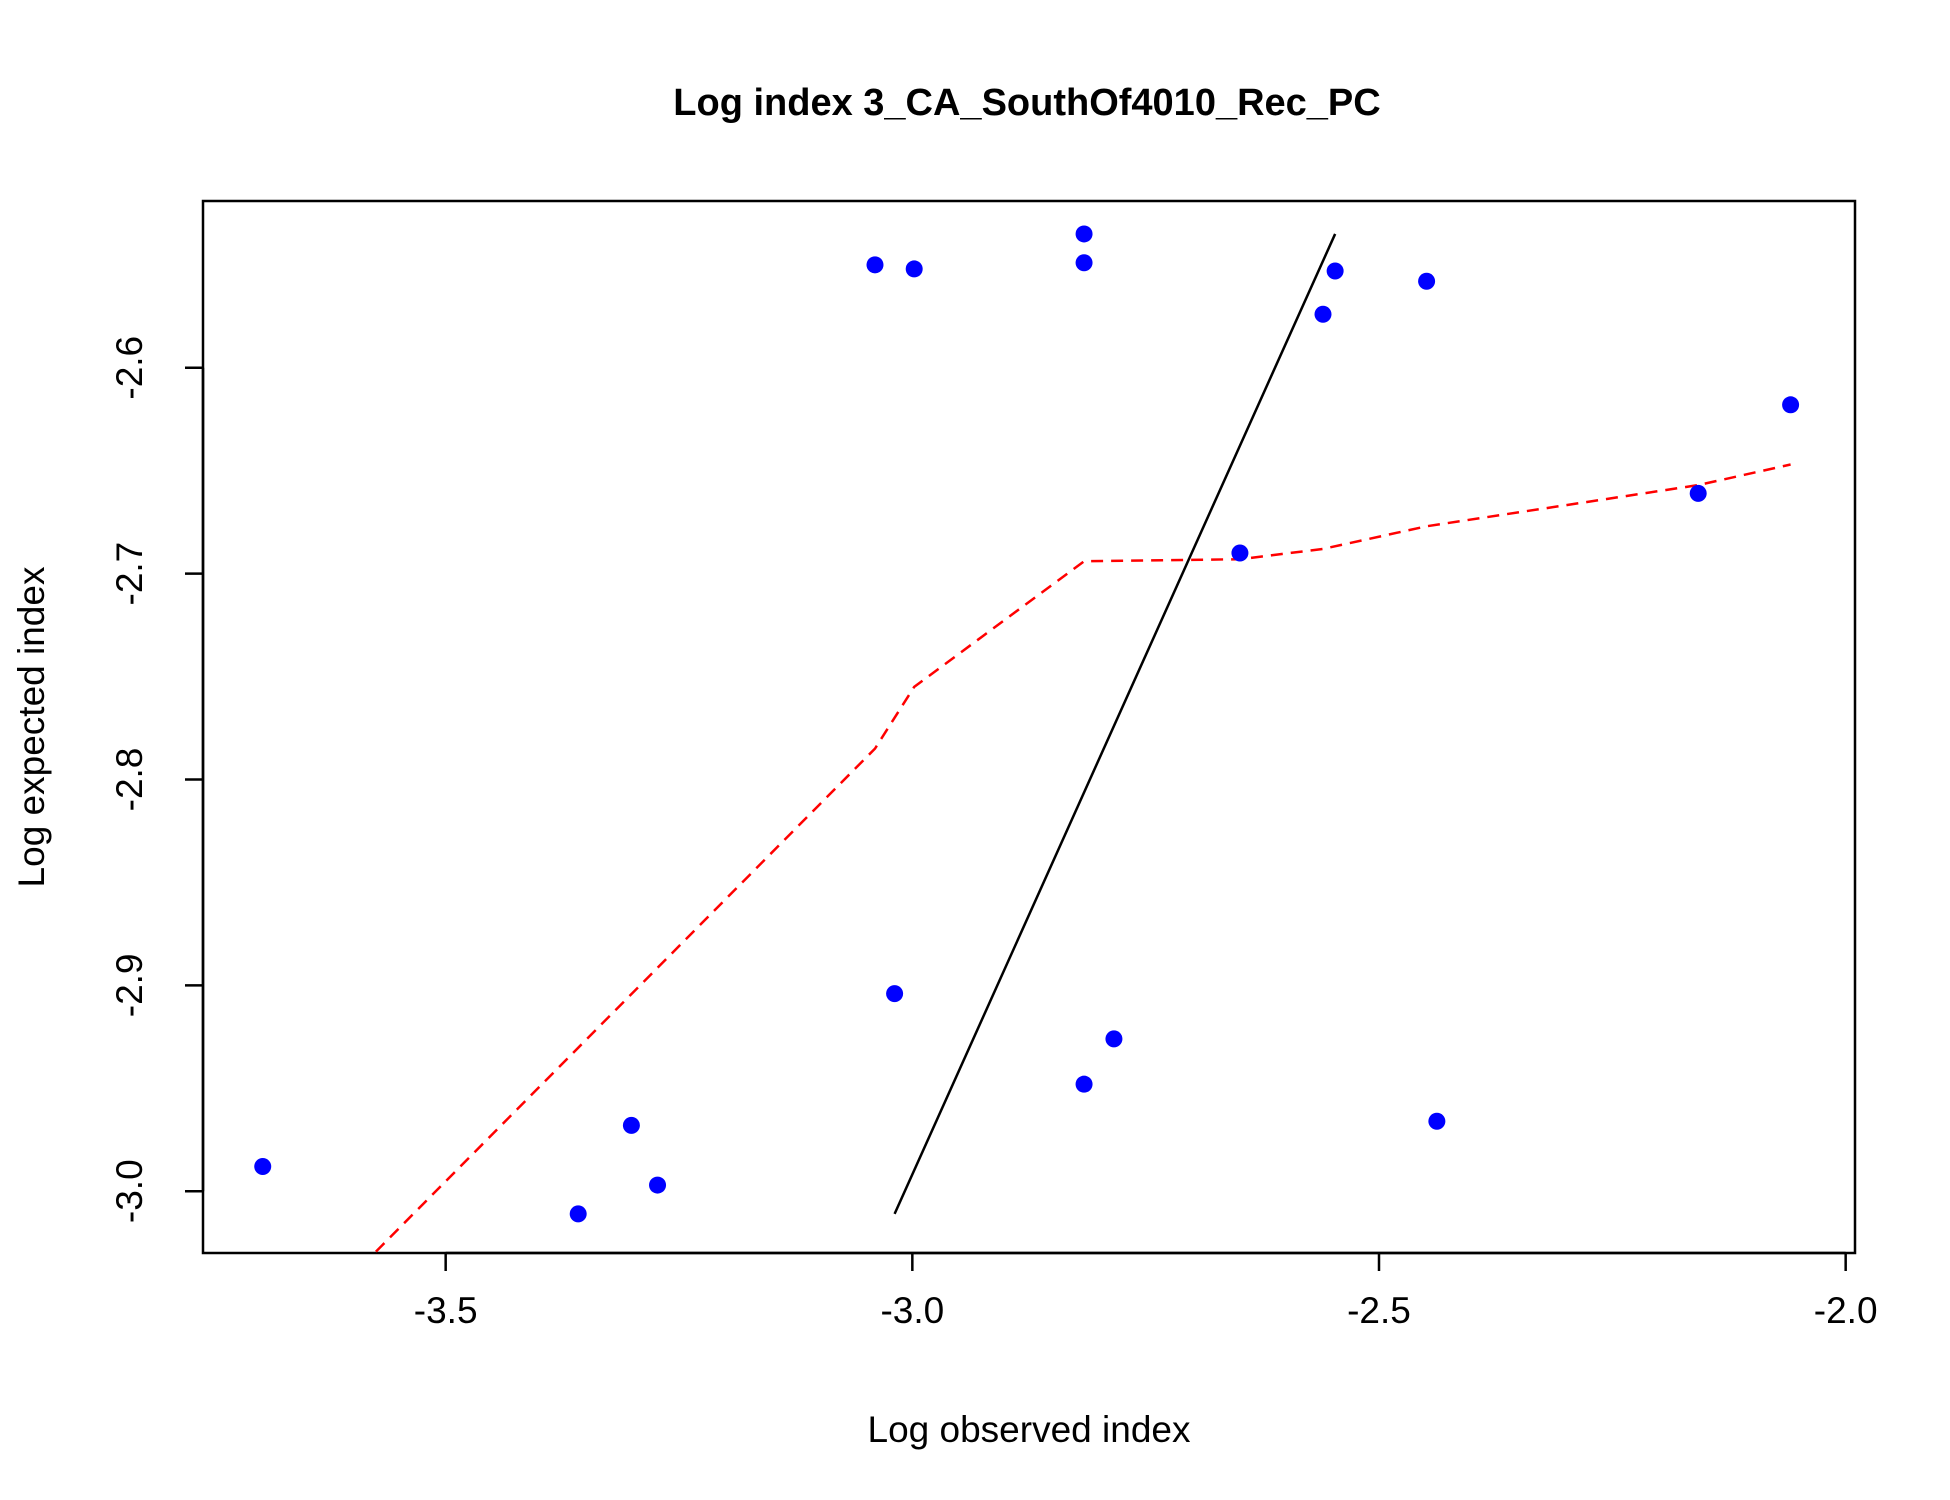  I want to click on y-tick-label: -2.7, so click(129, 574).